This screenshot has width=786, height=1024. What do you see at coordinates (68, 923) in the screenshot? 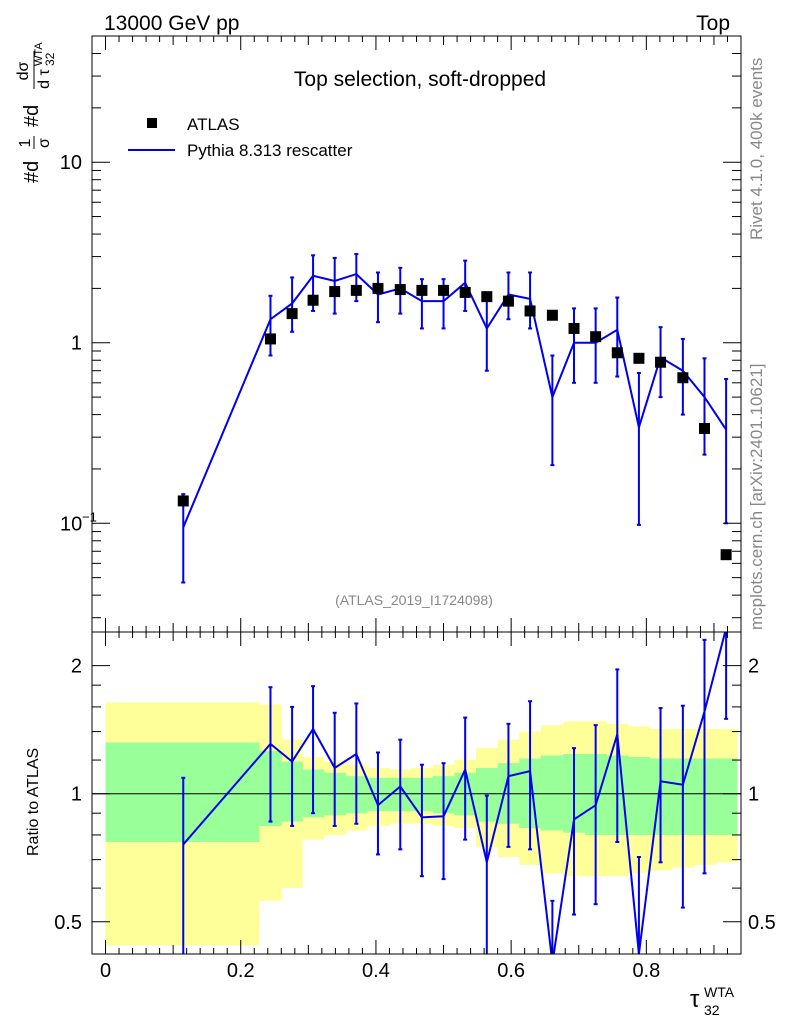
I see `y-tick-label: 0.5` at bounding box center [68, 923].